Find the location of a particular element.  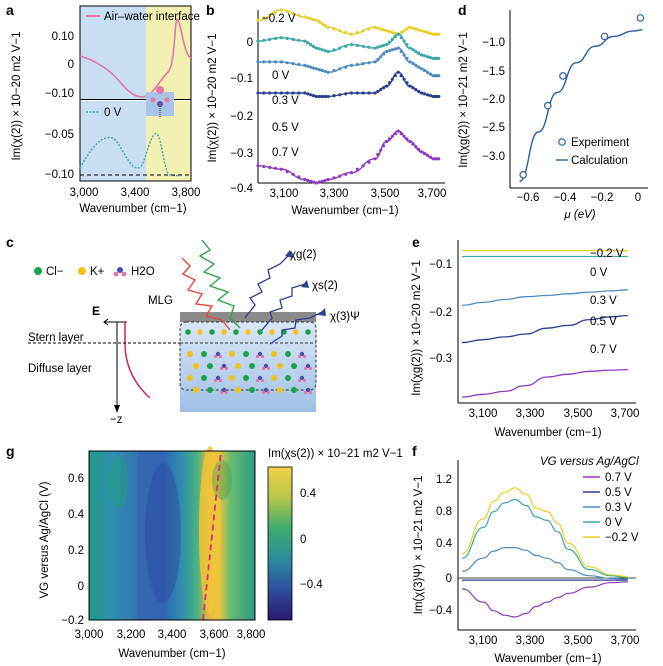

a-inset-h2-icon is located at coordinates (167, 100).